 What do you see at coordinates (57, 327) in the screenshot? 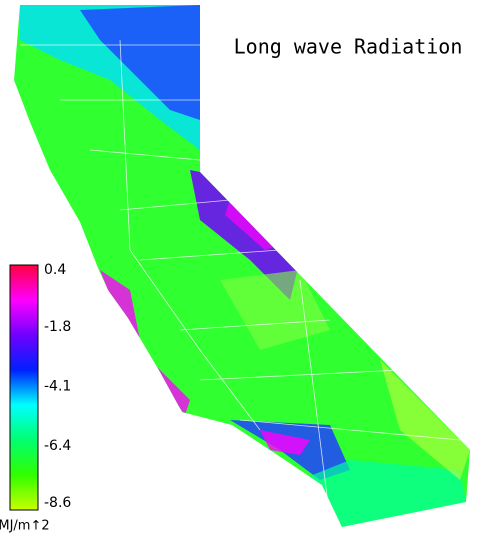
I see `colorbar-tick-label: -1.8` at bounding box center [57, 327].